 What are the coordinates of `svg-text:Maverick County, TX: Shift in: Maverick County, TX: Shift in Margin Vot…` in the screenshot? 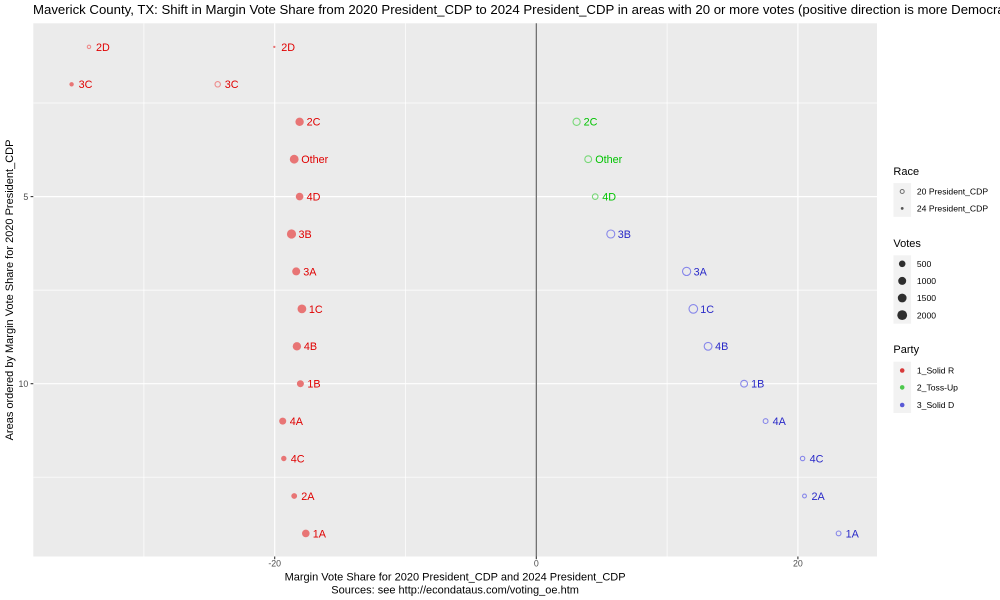 It's located at (516, 9).